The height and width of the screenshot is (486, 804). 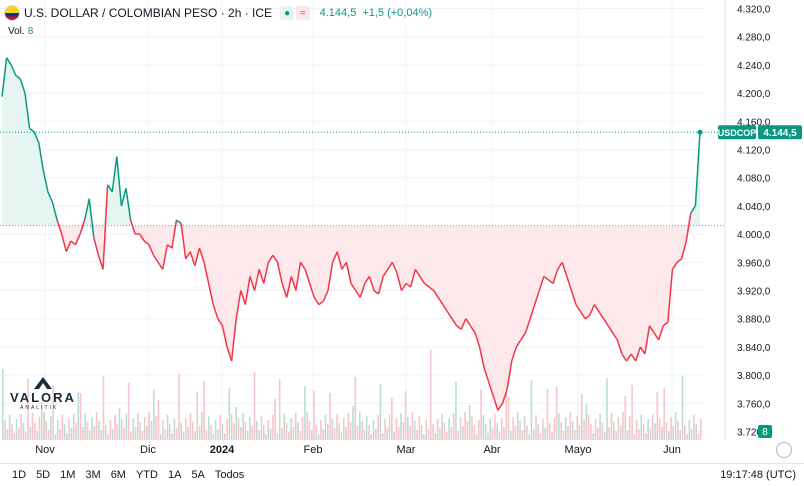 I want to click on ticker-tag: USDCOP, so click(x=737, y=133).